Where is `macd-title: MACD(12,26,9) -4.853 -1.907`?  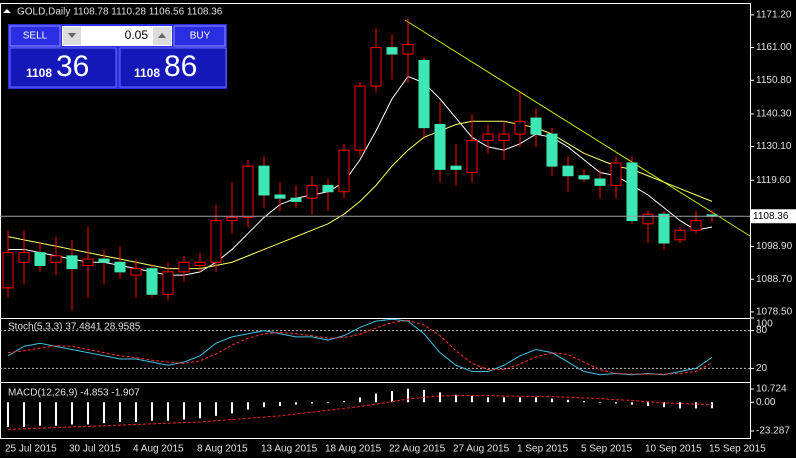
macd-title: MACD(12,26,9) -4.853 -1.907 is located at coordinates (74, 393).